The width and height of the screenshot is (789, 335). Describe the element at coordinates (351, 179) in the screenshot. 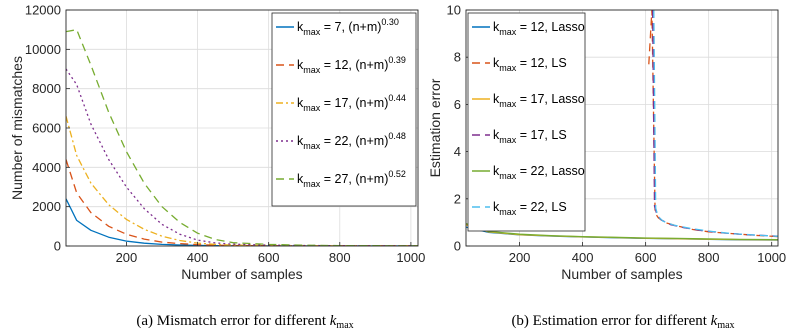

I see `legend-entry-5: kmax = 27, (n+m)0.52` at that location.